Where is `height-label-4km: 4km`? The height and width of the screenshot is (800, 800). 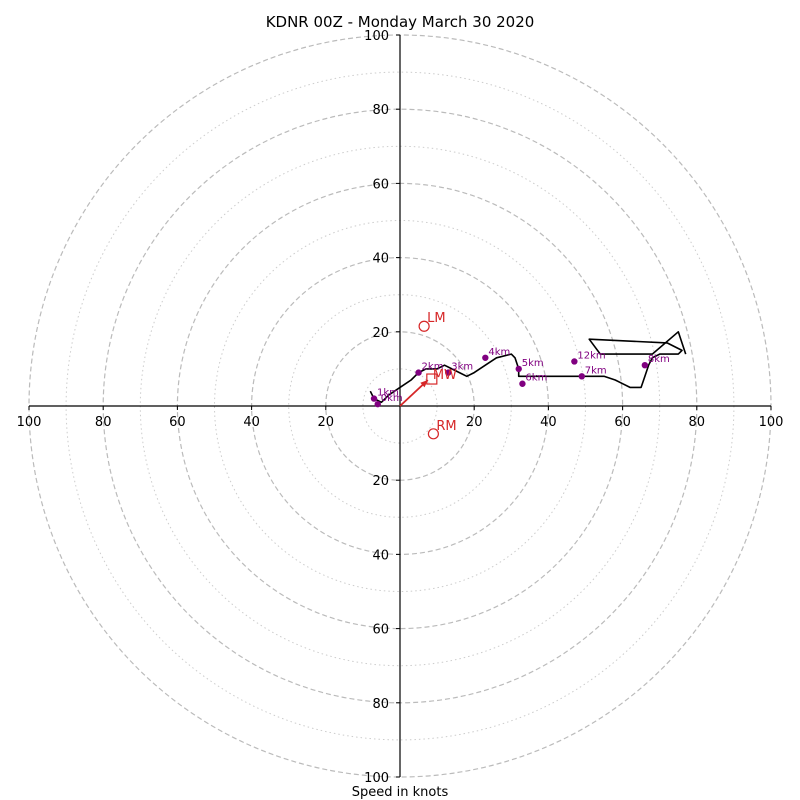 height-label-4km: 4km is located at coordinates (499, 352).